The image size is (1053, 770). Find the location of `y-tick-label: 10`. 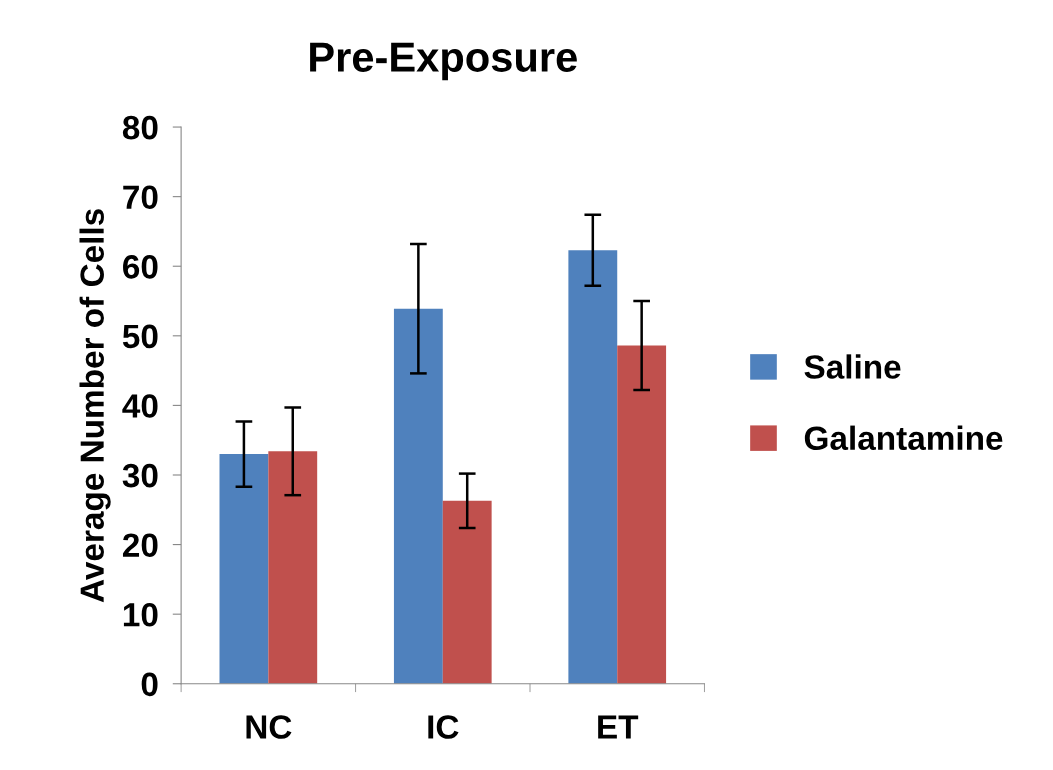

y-tick-label: 10 is located at coordinates (140, 614).